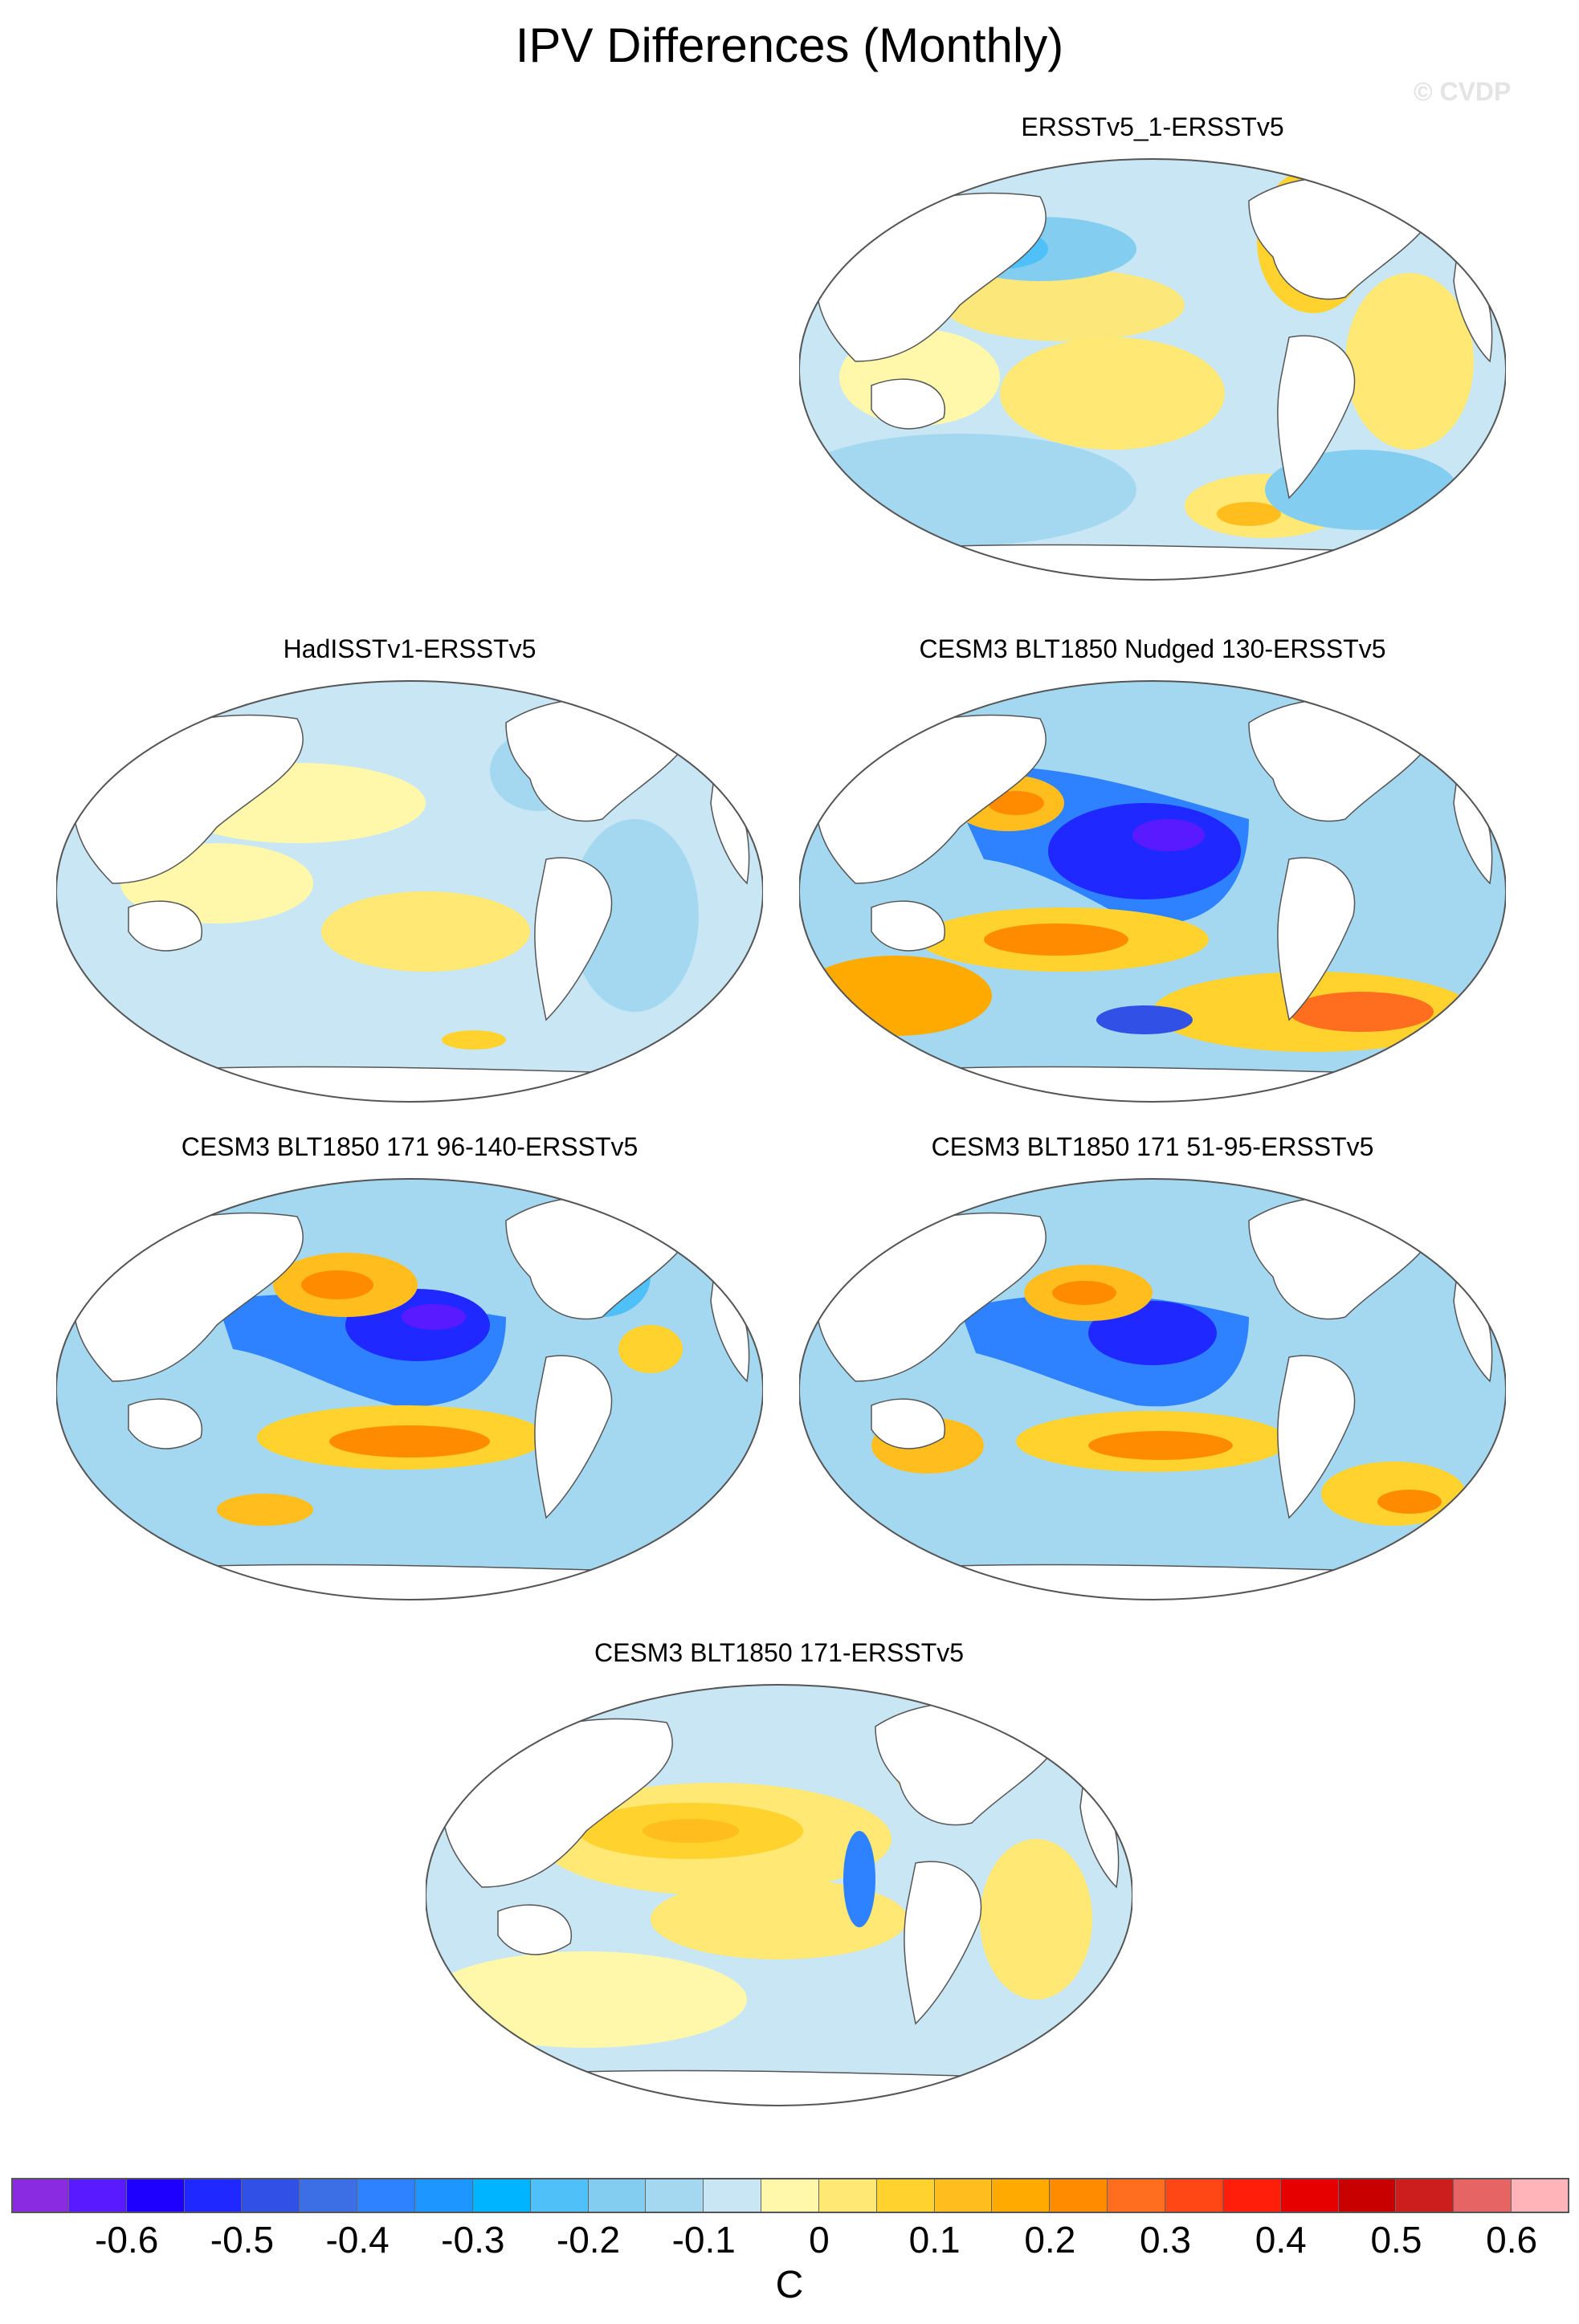 Image resolution: width=1579 pixels, height=2324 pixels. What do you see at coordinates (703, 2240) in the screenshot?
I see `colorbar-tick-label: -0.1` at bounding box center [703, 2240].